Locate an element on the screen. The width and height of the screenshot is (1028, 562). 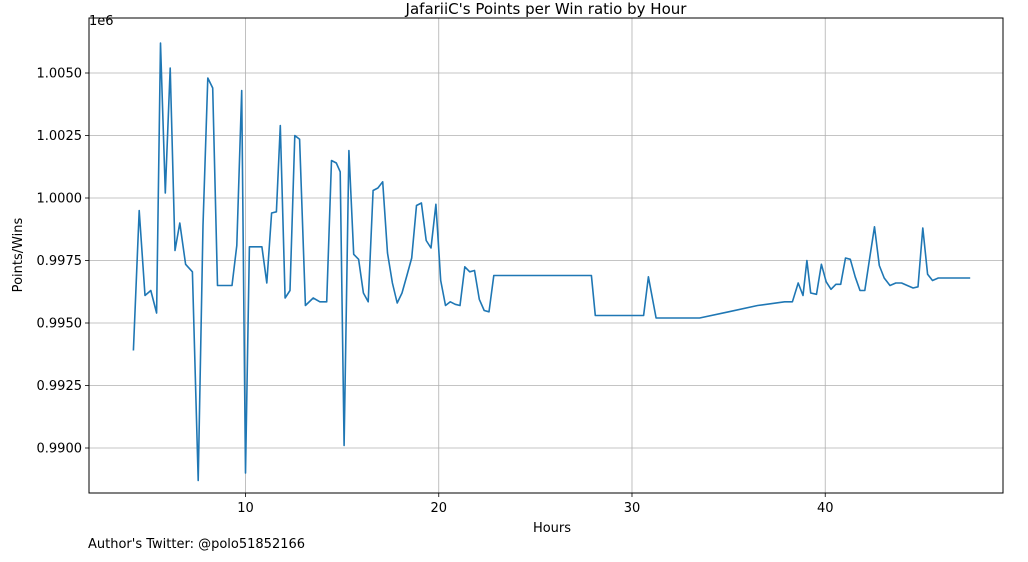
y-tick-label: 0.9950 is located at coordinates (60, 324).